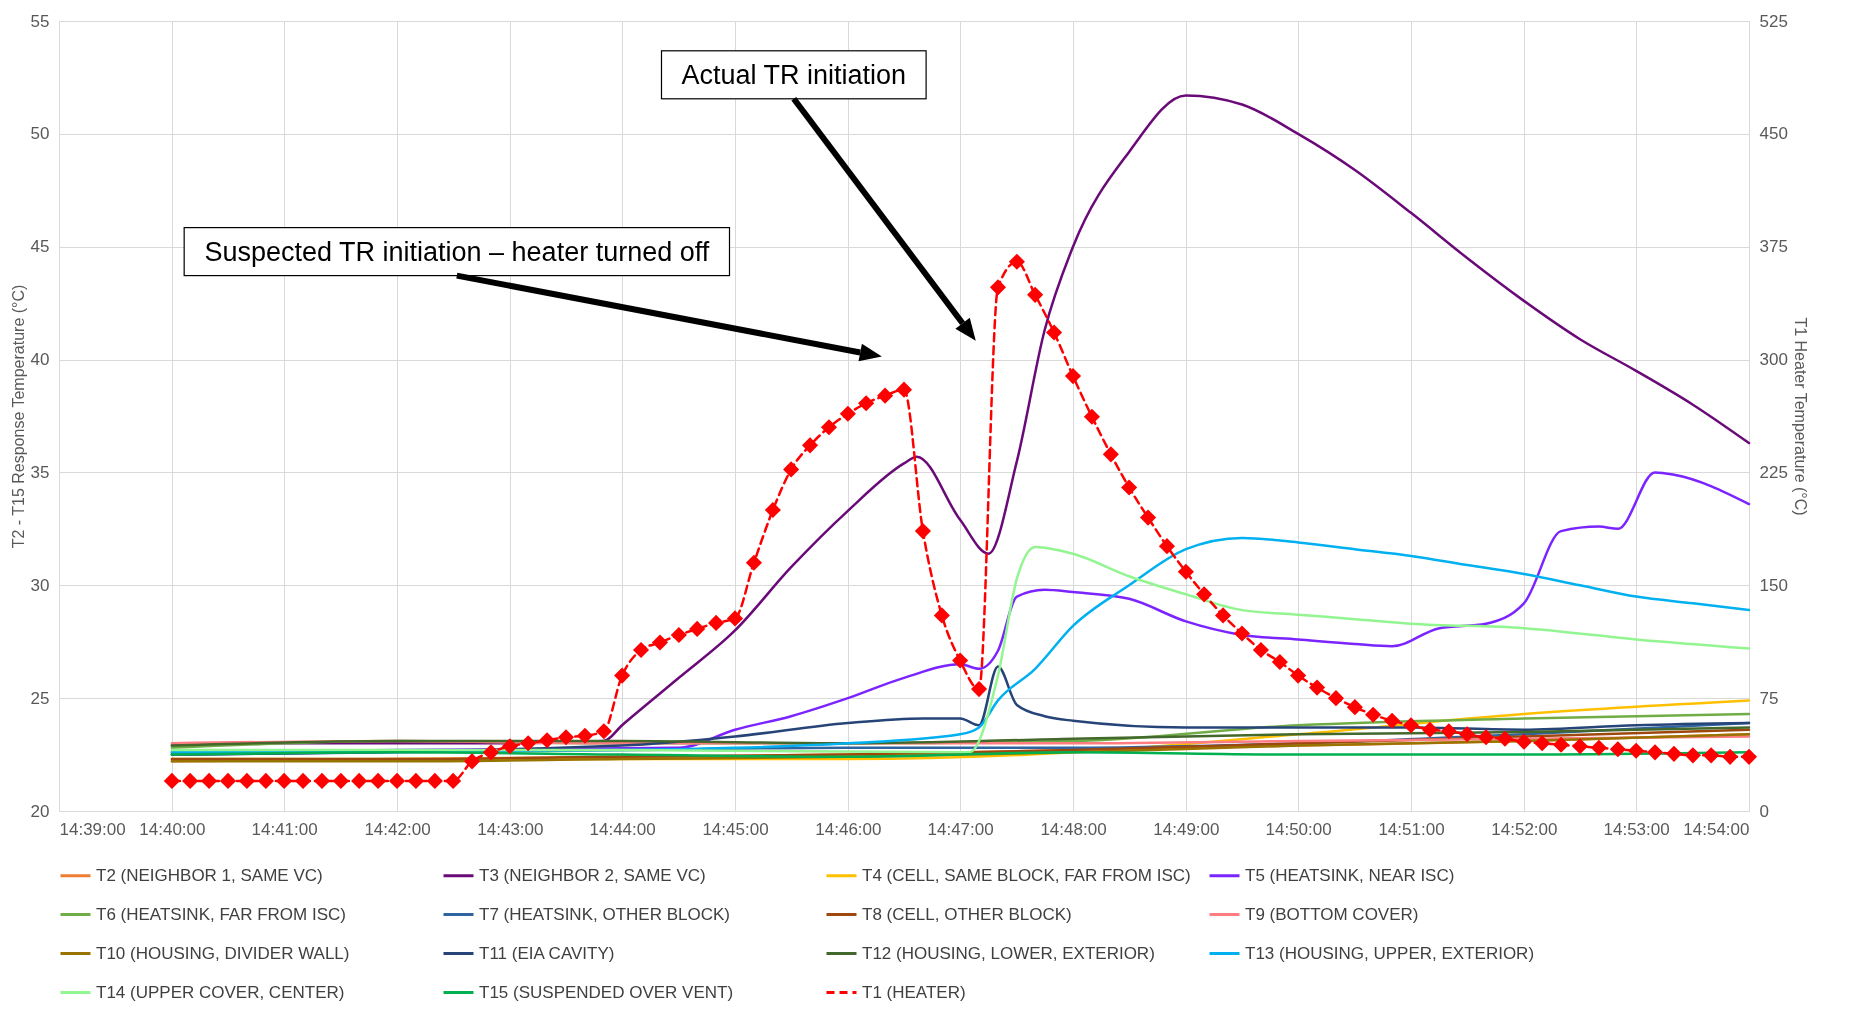 This screenshot has width=1865, height=1024. I want to click on legend-label: T7 (HEATSINK, OTHER BLOCK), so click(604, 914).